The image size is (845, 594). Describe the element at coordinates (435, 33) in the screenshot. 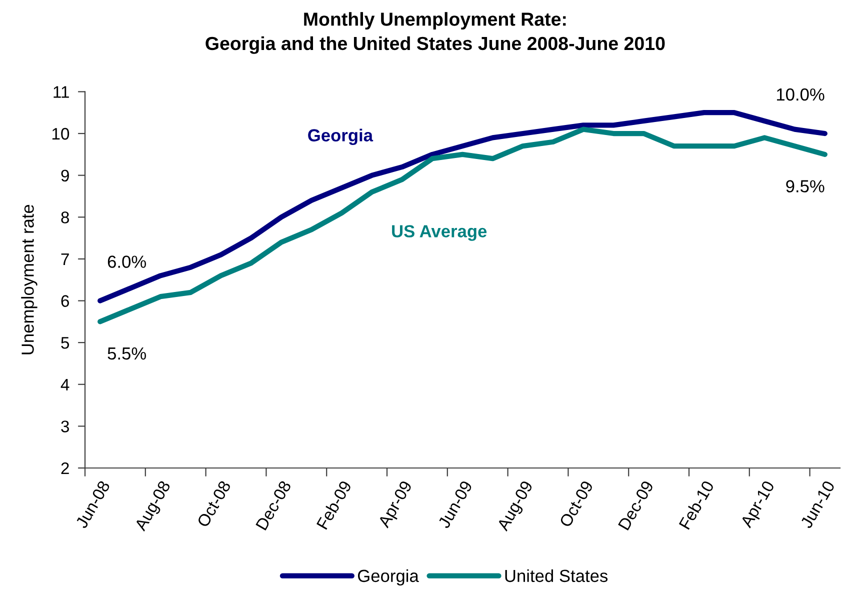

I see `chart-title: Monthly Unemployment Rate: Georgia and the United States June 2008-June 2010` at that location.